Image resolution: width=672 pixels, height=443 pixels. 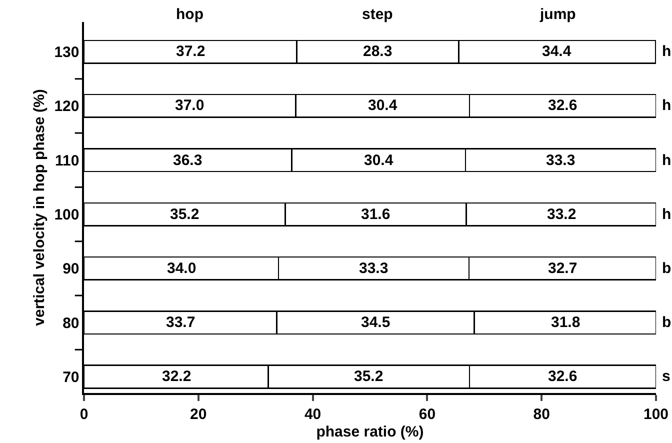 I want to click on text: s, so click(x=666, y=376).